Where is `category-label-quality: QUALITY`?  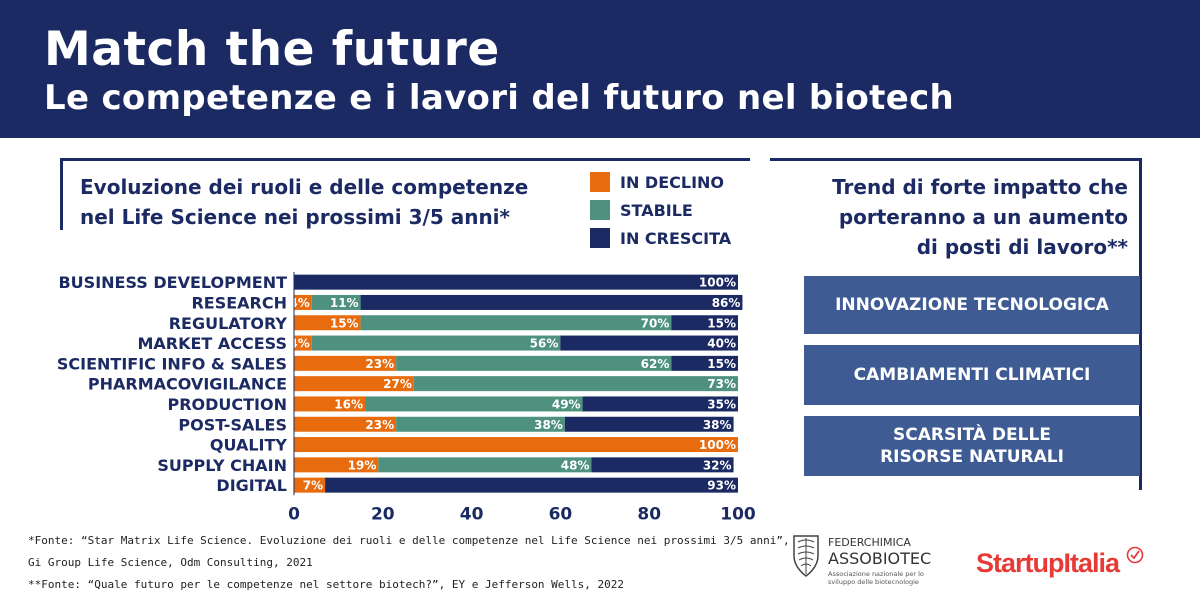
category-label-quality: QUALITY is located at coordinates (249, 445).